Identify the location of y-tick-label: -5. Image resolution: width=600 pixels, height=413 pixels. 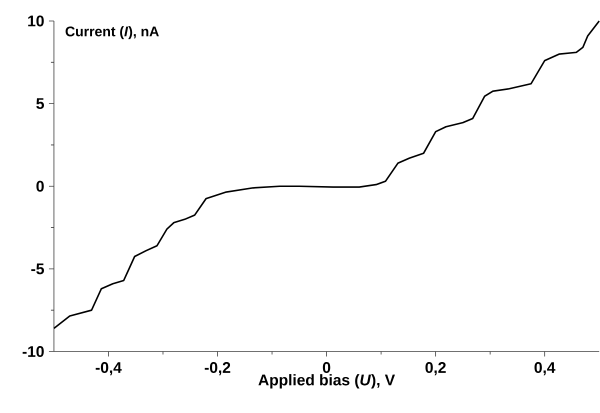
(37, 268).